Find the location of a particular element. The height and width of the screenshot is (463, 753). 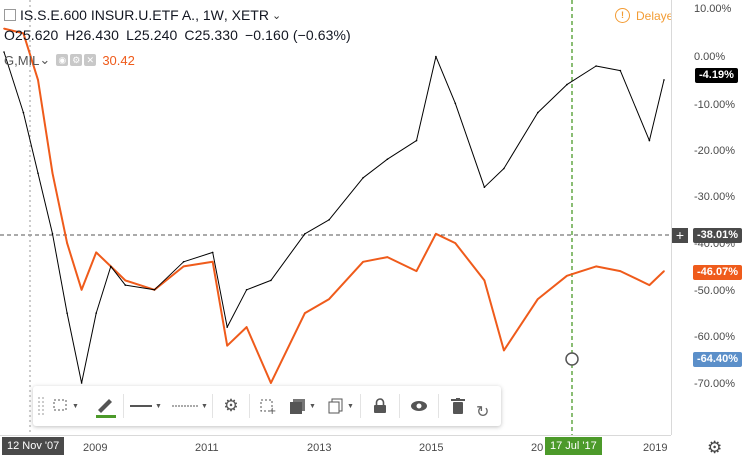

change-value: −0.160 (−0.63%) is located at coordinates (298, 35).